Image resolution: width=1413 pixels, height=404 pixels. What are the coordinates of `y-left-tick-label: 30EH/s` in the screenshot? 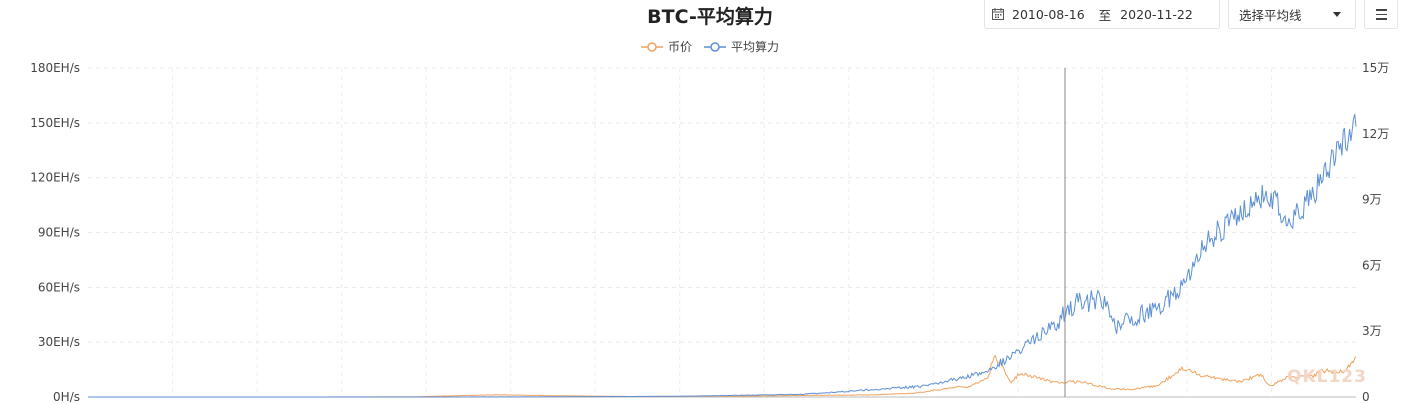 It's located at (59, 342).